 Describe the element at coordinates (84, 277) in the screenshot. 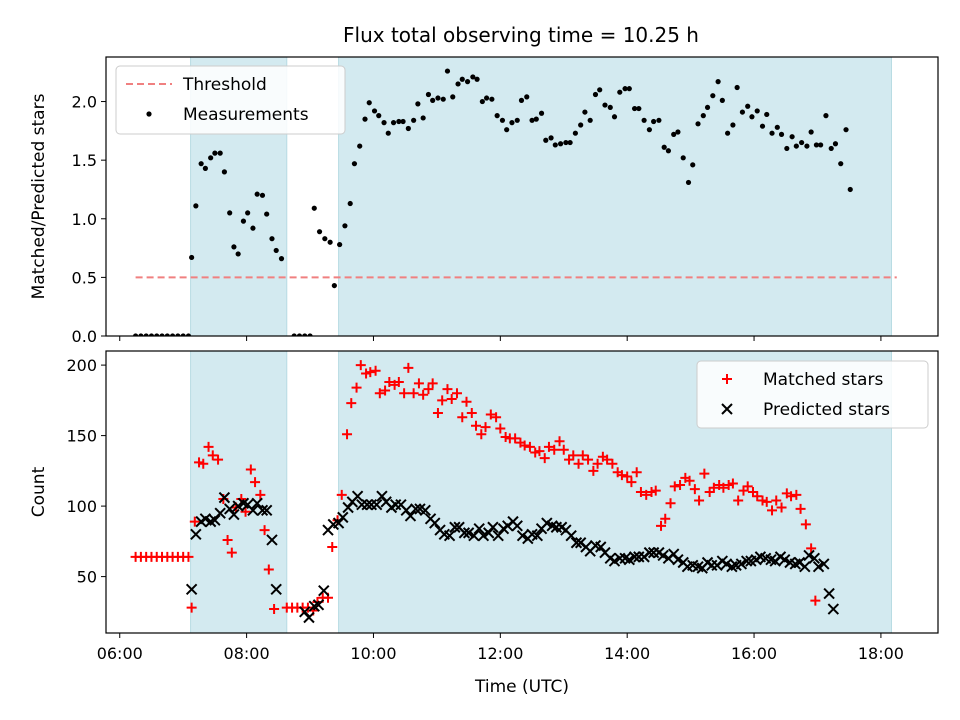

I see `y-tick-label: 0.5` at that location.